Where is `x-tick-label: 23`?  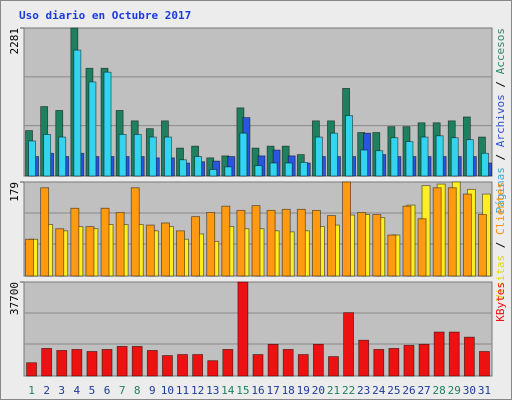 x-tick-label: 23 is located at coordinates (363, 390).